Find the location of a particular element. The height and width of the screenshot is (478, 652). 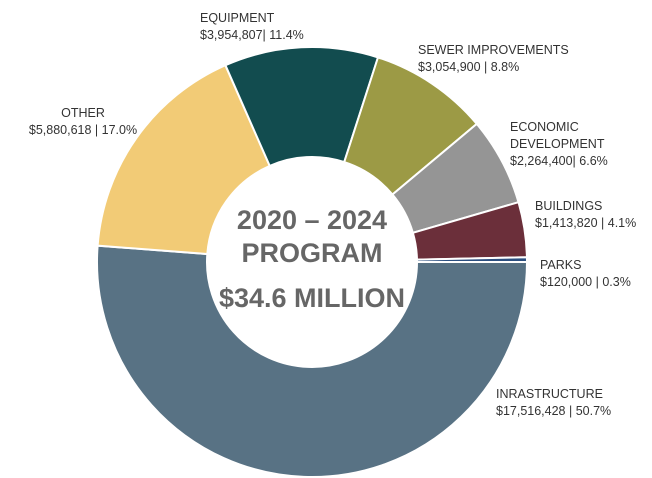

label-name: INRASTRUCTURE is located at coordinates (549, 394).